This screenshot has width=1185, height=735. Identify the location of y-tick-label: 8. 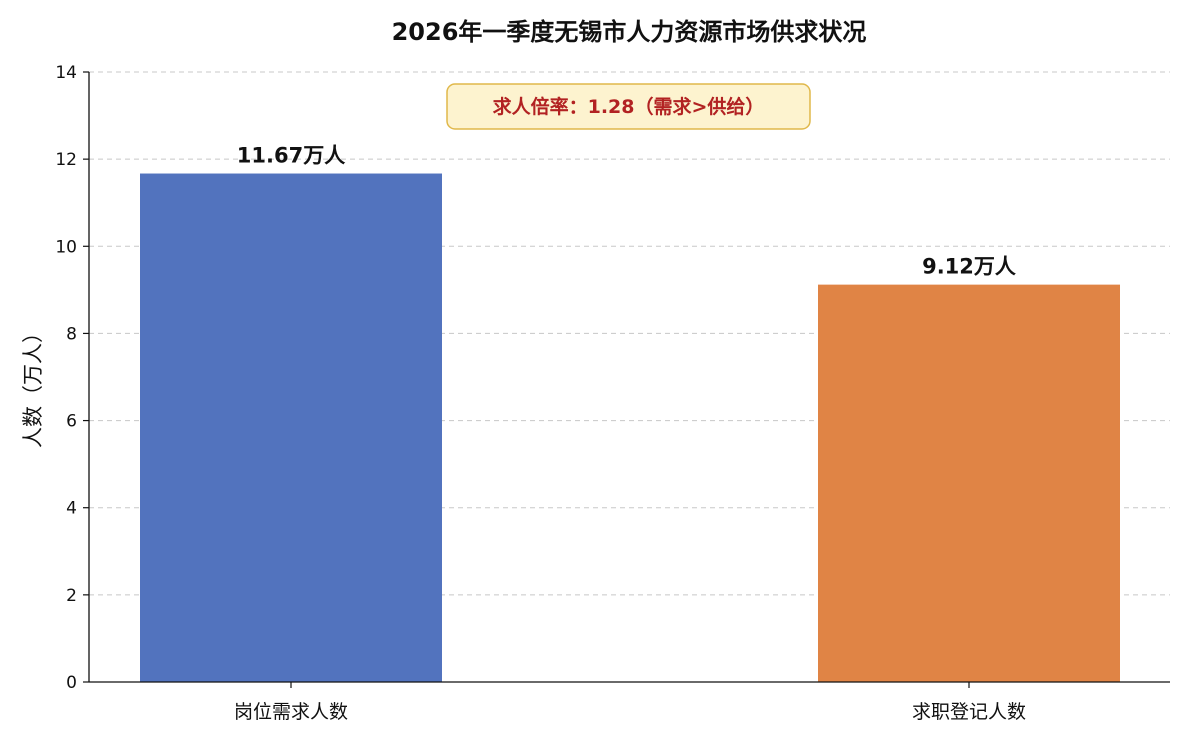
(71, 334).